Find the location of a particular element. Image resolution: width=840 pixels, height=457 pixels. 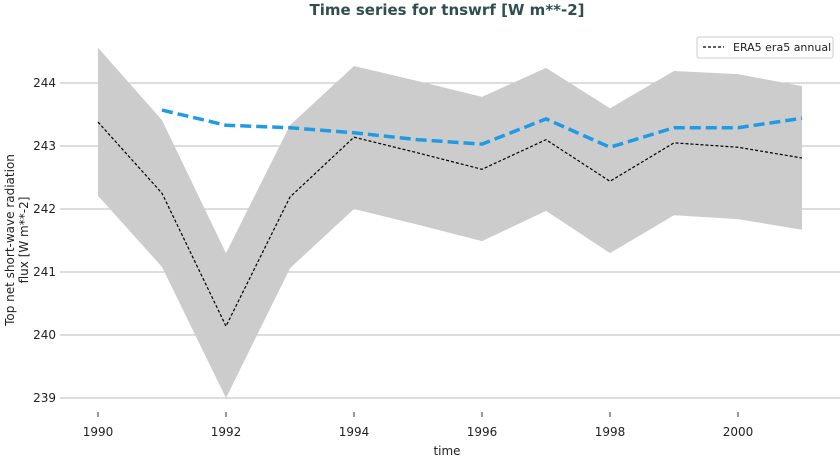

x-tick-label: 1996 is located at coordinates (482, 432).